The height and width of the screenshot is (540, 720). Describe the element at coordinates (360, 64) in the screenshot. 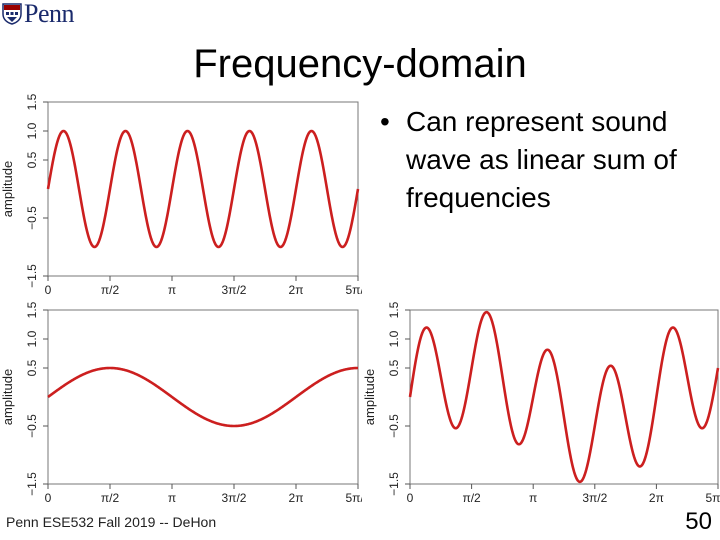

I see `slide-title: Frequency-domain` at that location.